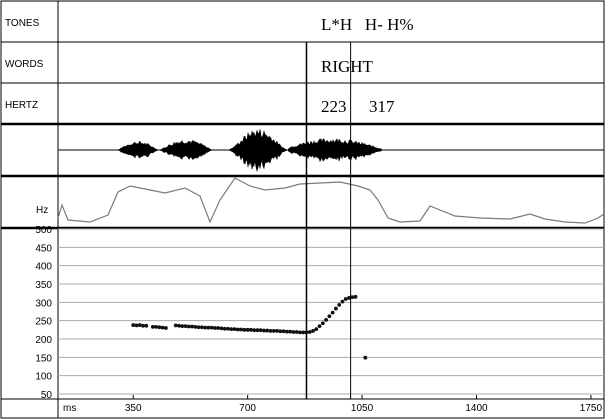 This screenshot has height=420, width=605. Describe the element at coordinates (69, 408) in the screenshot. I see `ms-unit-label: ms` at that location.